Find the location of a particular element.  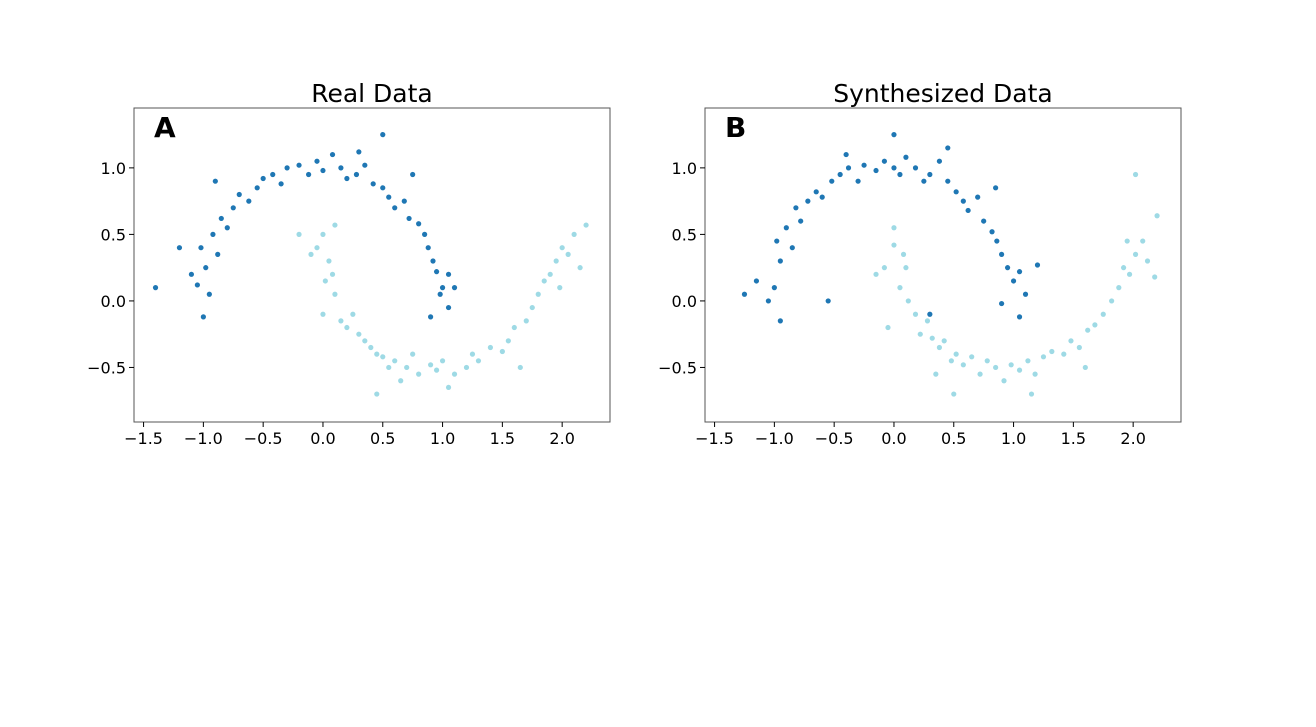

y-tick-label: 1.0 is located at coordinates (684, 168).